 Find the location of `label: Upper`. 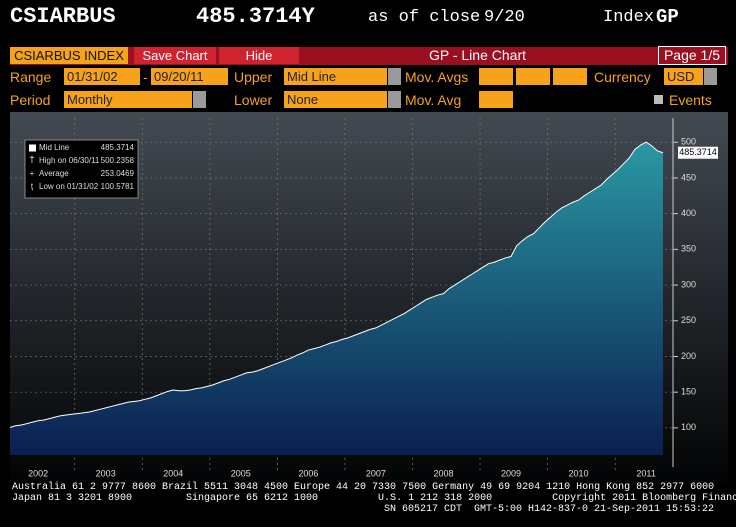

label: Upper is located at coordinates (253, 77).